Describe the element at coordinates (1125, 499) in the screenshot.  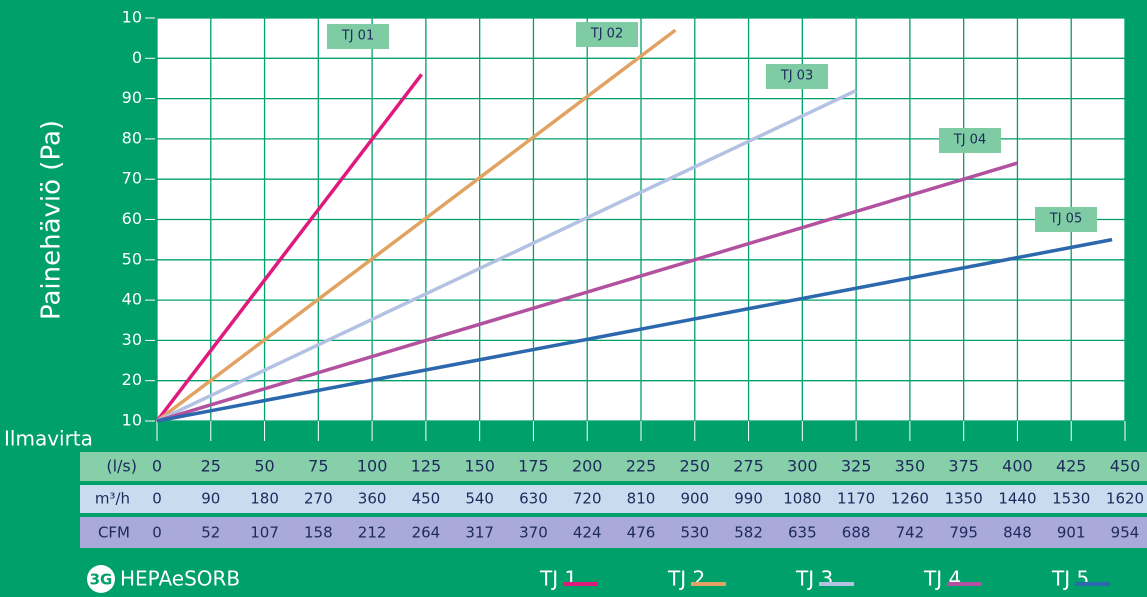
I see `table-cell: 1620` at that location.